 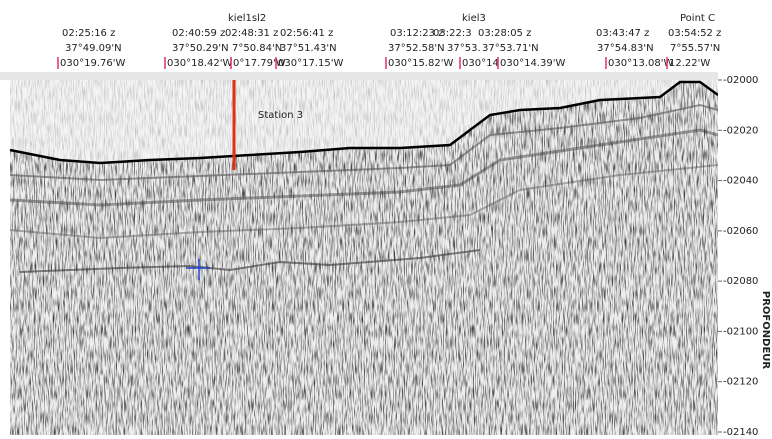 What do you see at coordinates (247, 18) in the screenshot?
I see `track-label: kiel1sl2` at bounding box center [247, 18].